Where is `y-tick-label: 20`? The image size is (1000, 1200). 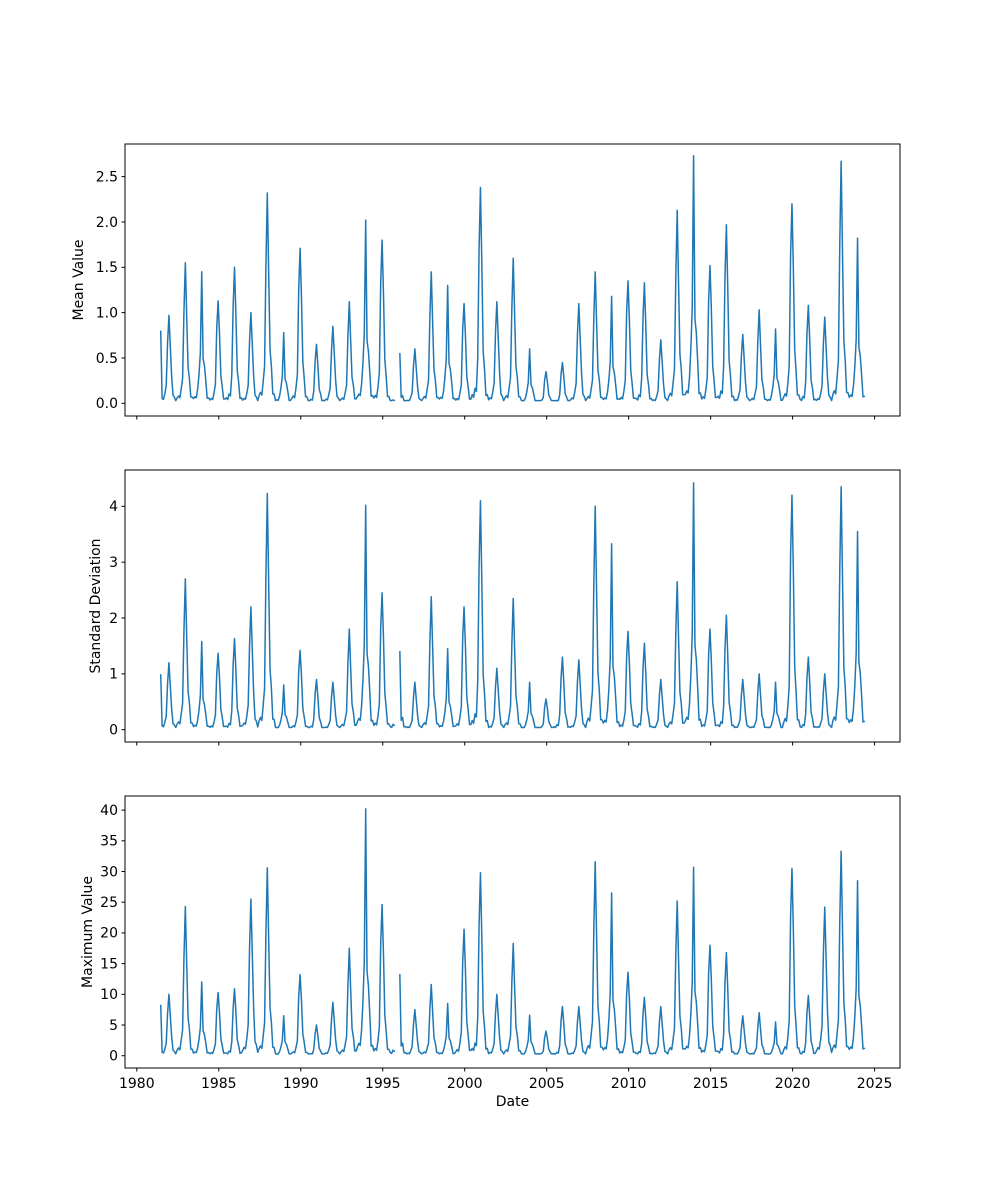 y-tick-label: 20 is located at coordinates (109, 934).